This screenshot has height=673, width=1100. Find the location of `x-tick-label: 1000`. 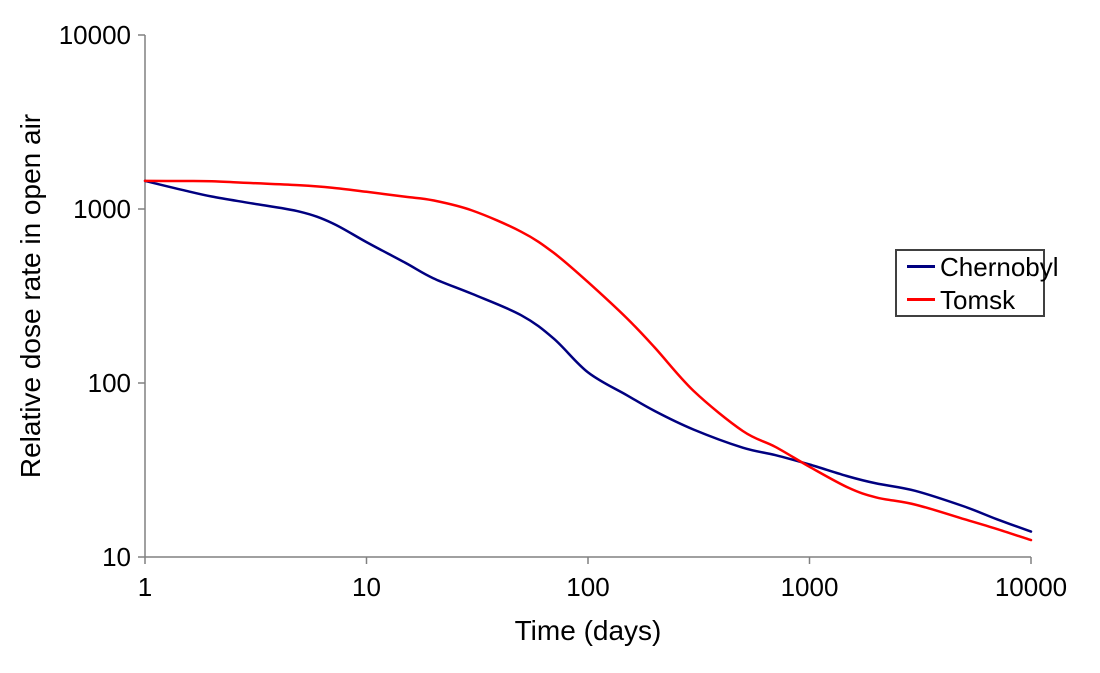

x-tick-label: 1000 is located at coordinates (810, 587).